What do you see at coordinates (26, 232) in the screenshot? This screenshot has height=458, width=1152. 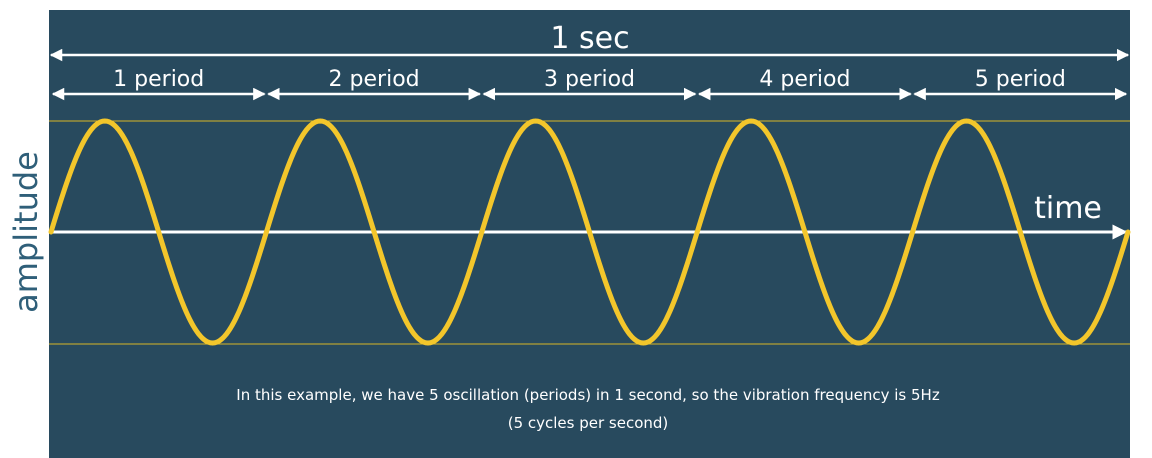 I see `amplitude-axis-label: amplitude` at bounding box center [26, 232].